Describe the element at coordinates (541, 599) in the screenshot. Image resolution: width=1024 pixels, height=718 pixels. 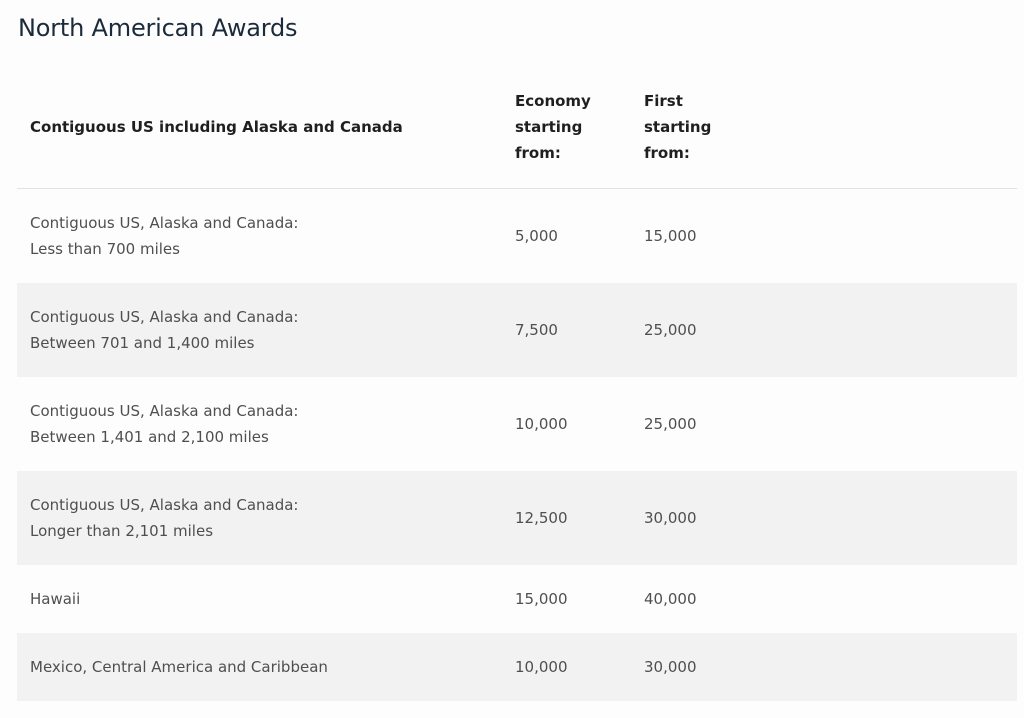
I see `row-economy: 15,000` at that location.